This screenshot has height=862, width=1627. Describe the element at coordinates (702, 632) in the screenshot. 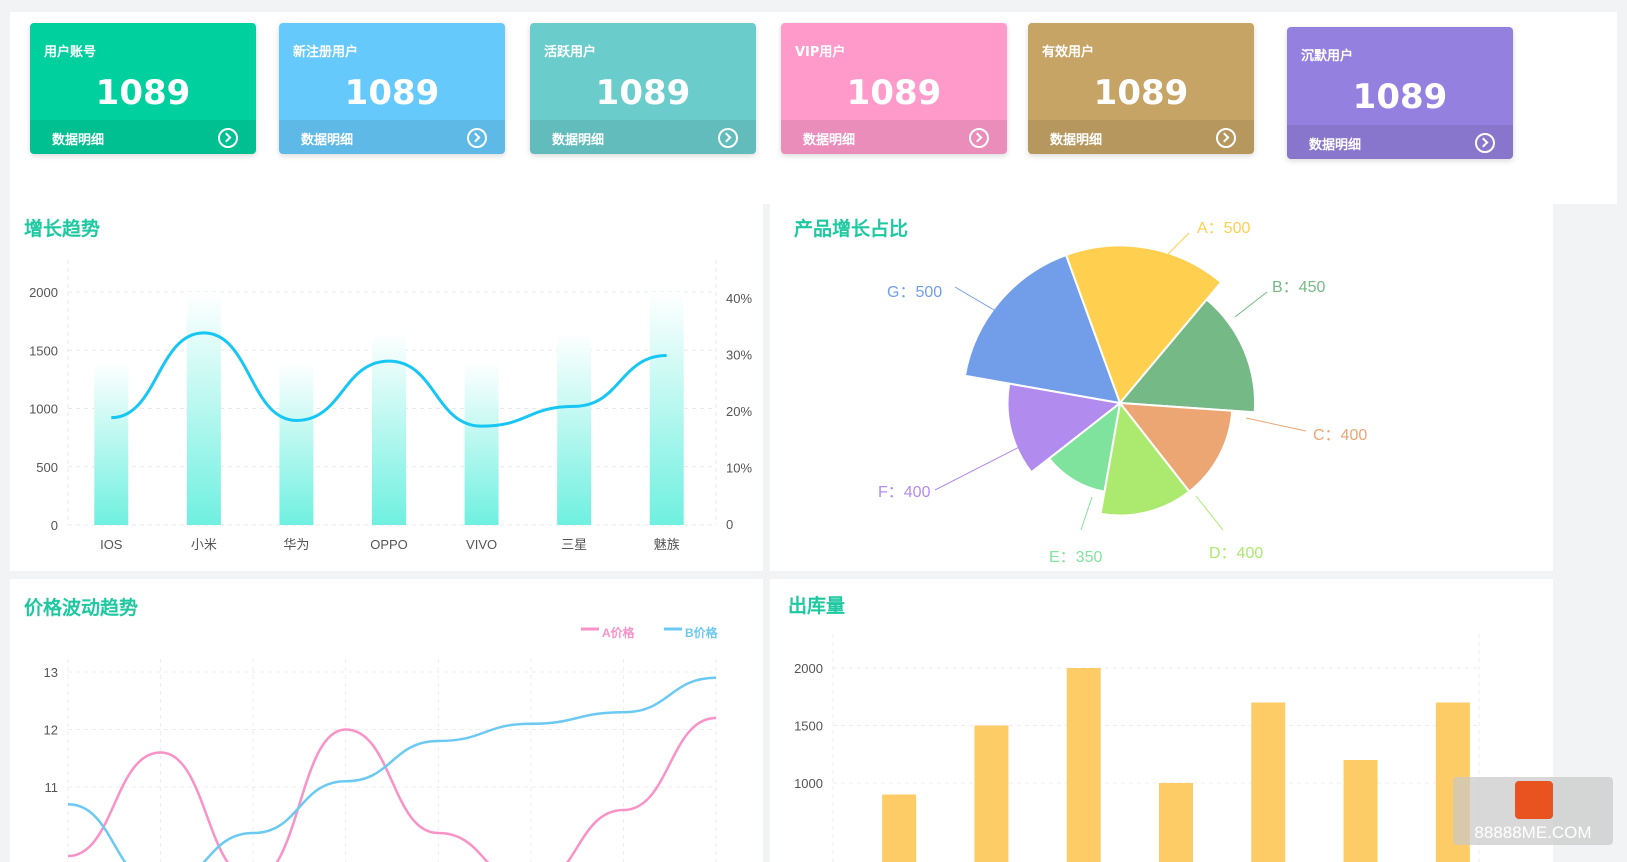

I see `legend-label: B价格` at that location.